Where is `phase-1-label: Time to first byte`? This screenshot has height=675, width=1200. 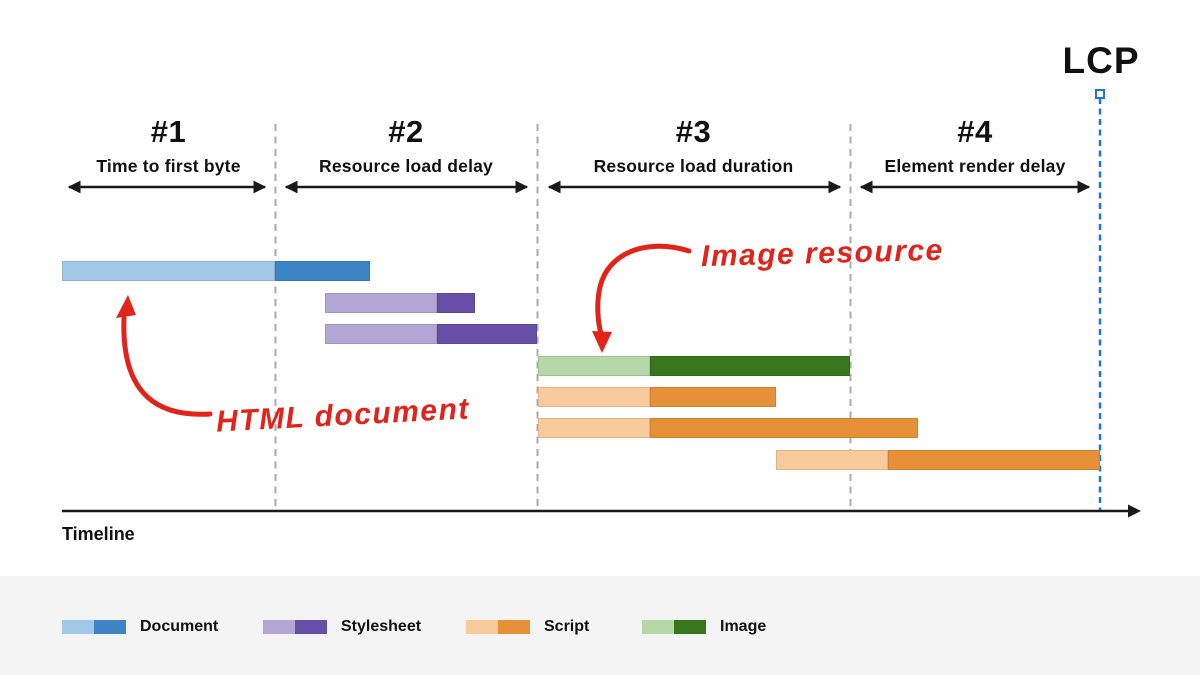 phase-1-label: Time to first byte is located at coordinates (168, 166).